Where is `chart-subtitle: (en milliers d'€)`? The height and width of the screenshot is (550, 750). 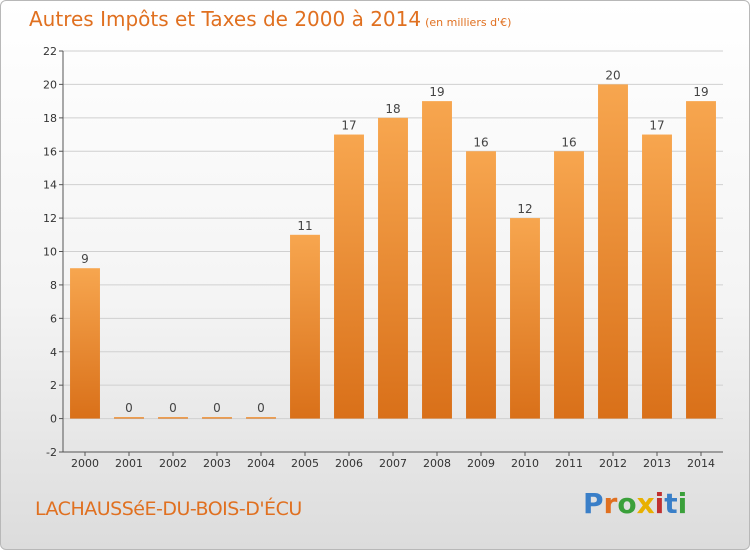
chart-subtitle: (en milliers d'€) is located at coordinates (468, 22).